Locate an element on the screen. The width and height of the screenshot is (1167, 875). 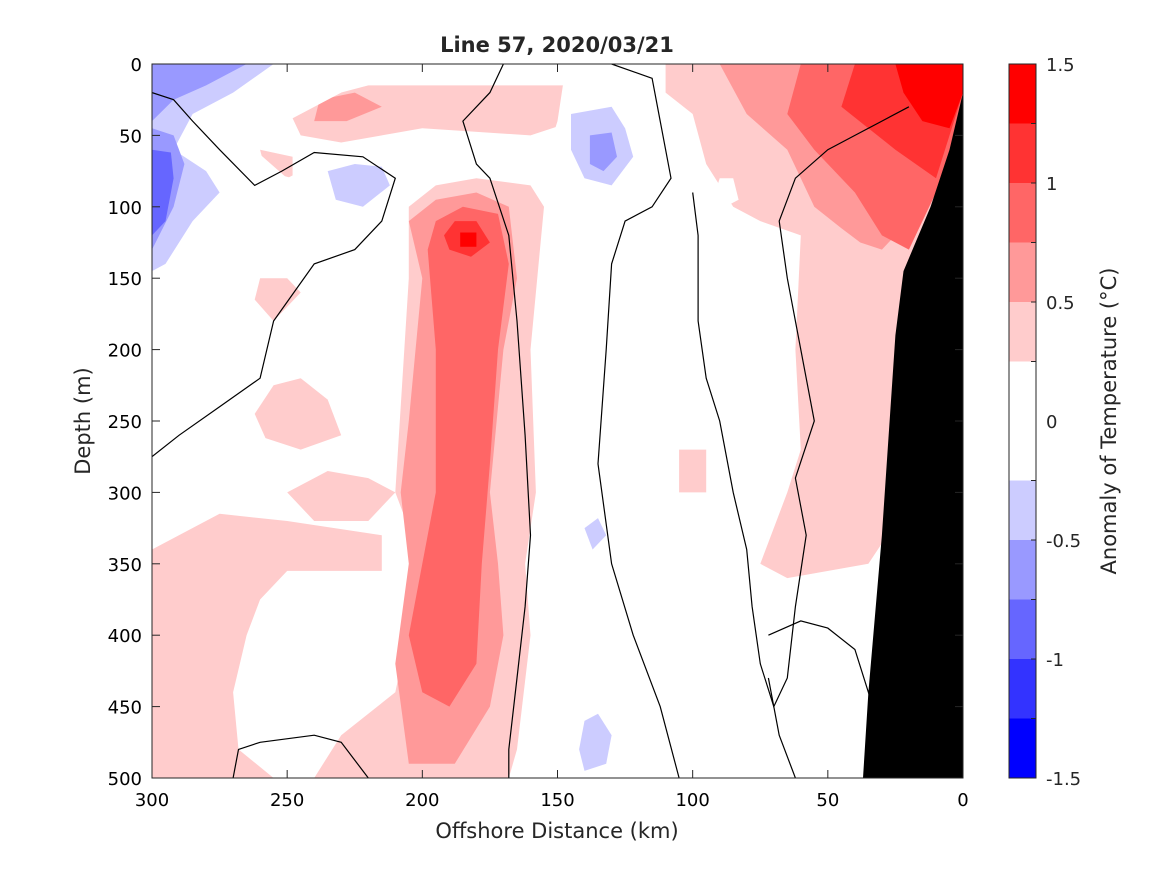
colorbar-tick-label: 0.5 is located at coordinates (1060, 303).